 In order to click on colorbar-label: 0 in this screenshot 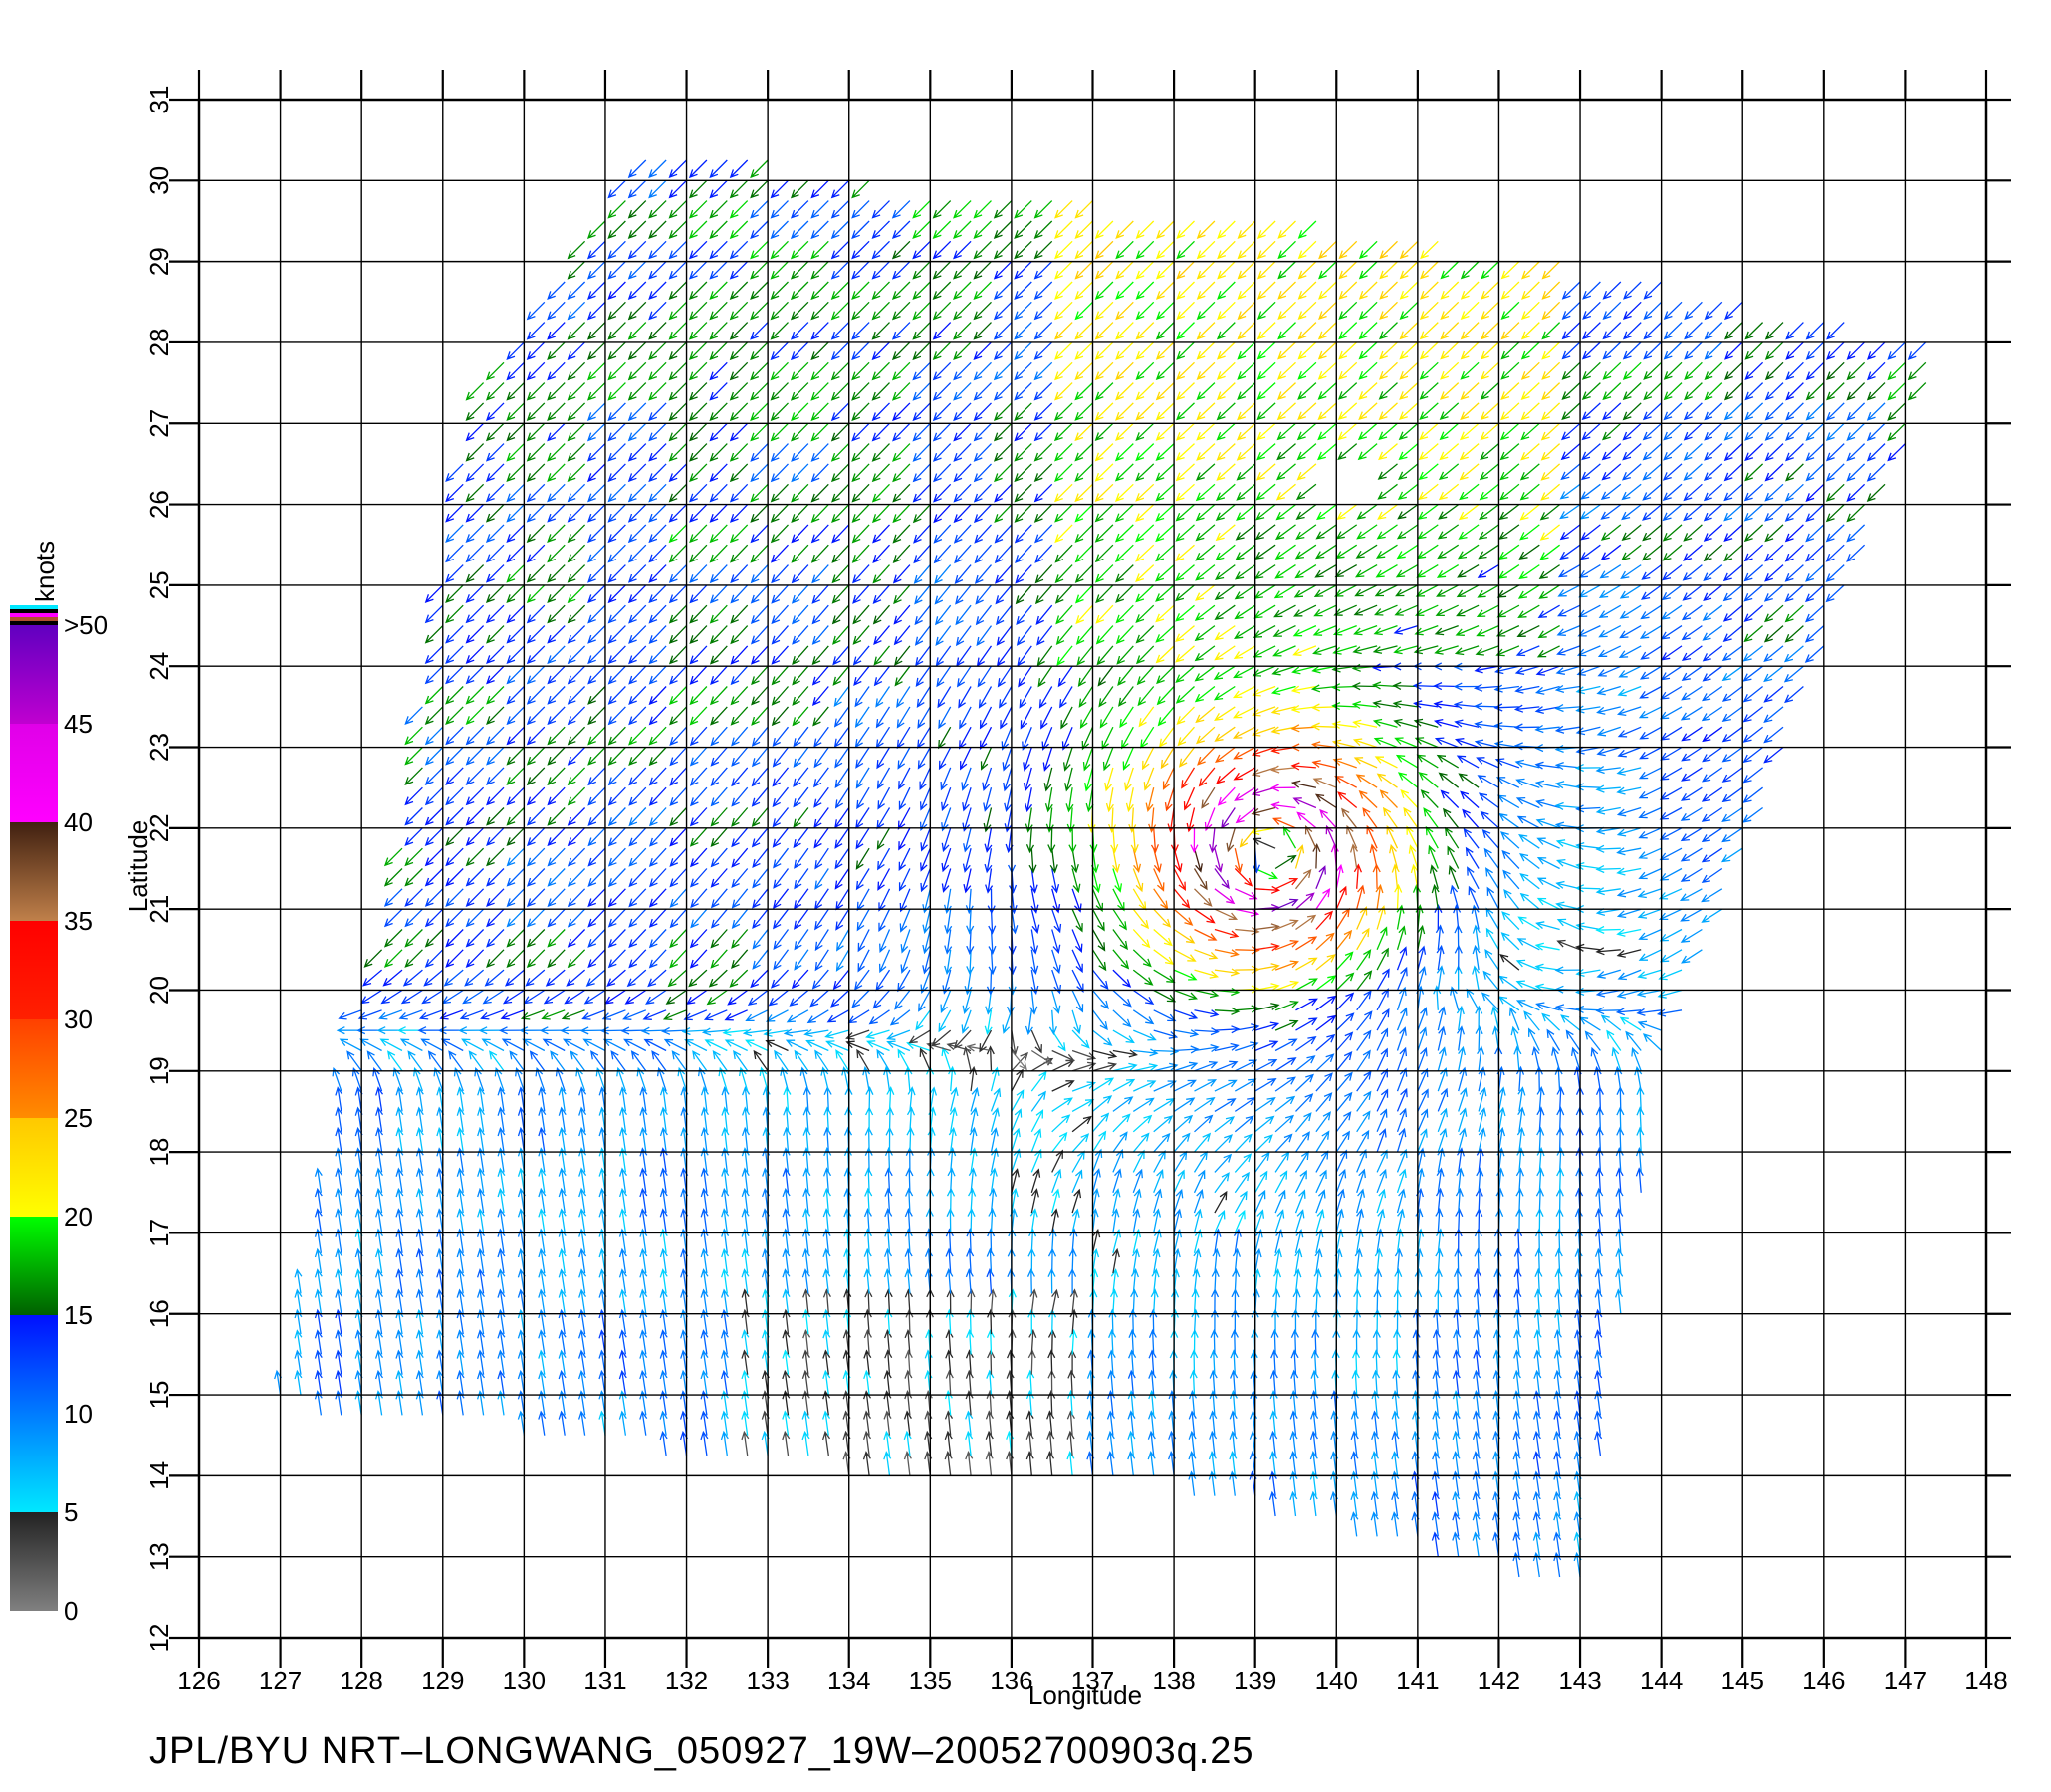, I will do `click(71, 1611)`.